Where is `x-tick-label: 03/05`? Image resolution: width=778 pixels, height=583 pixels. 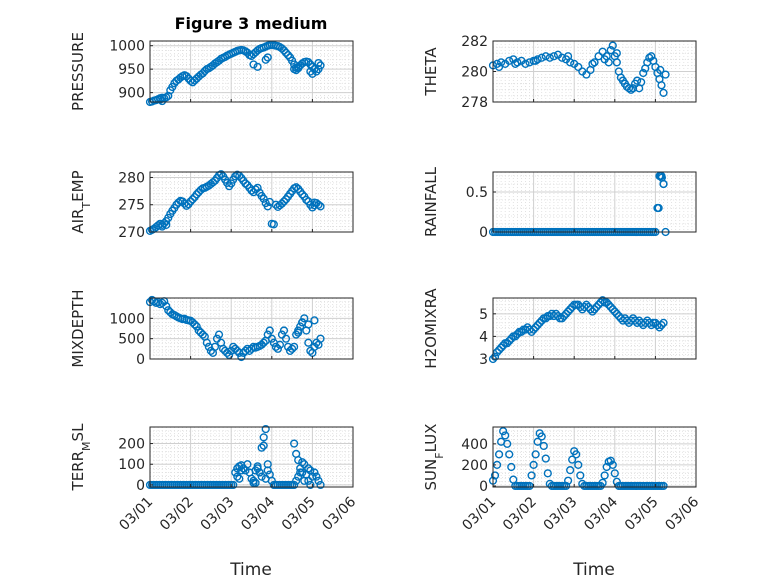
x-tick-label: 03/05 is located at coordinates (642, 514).